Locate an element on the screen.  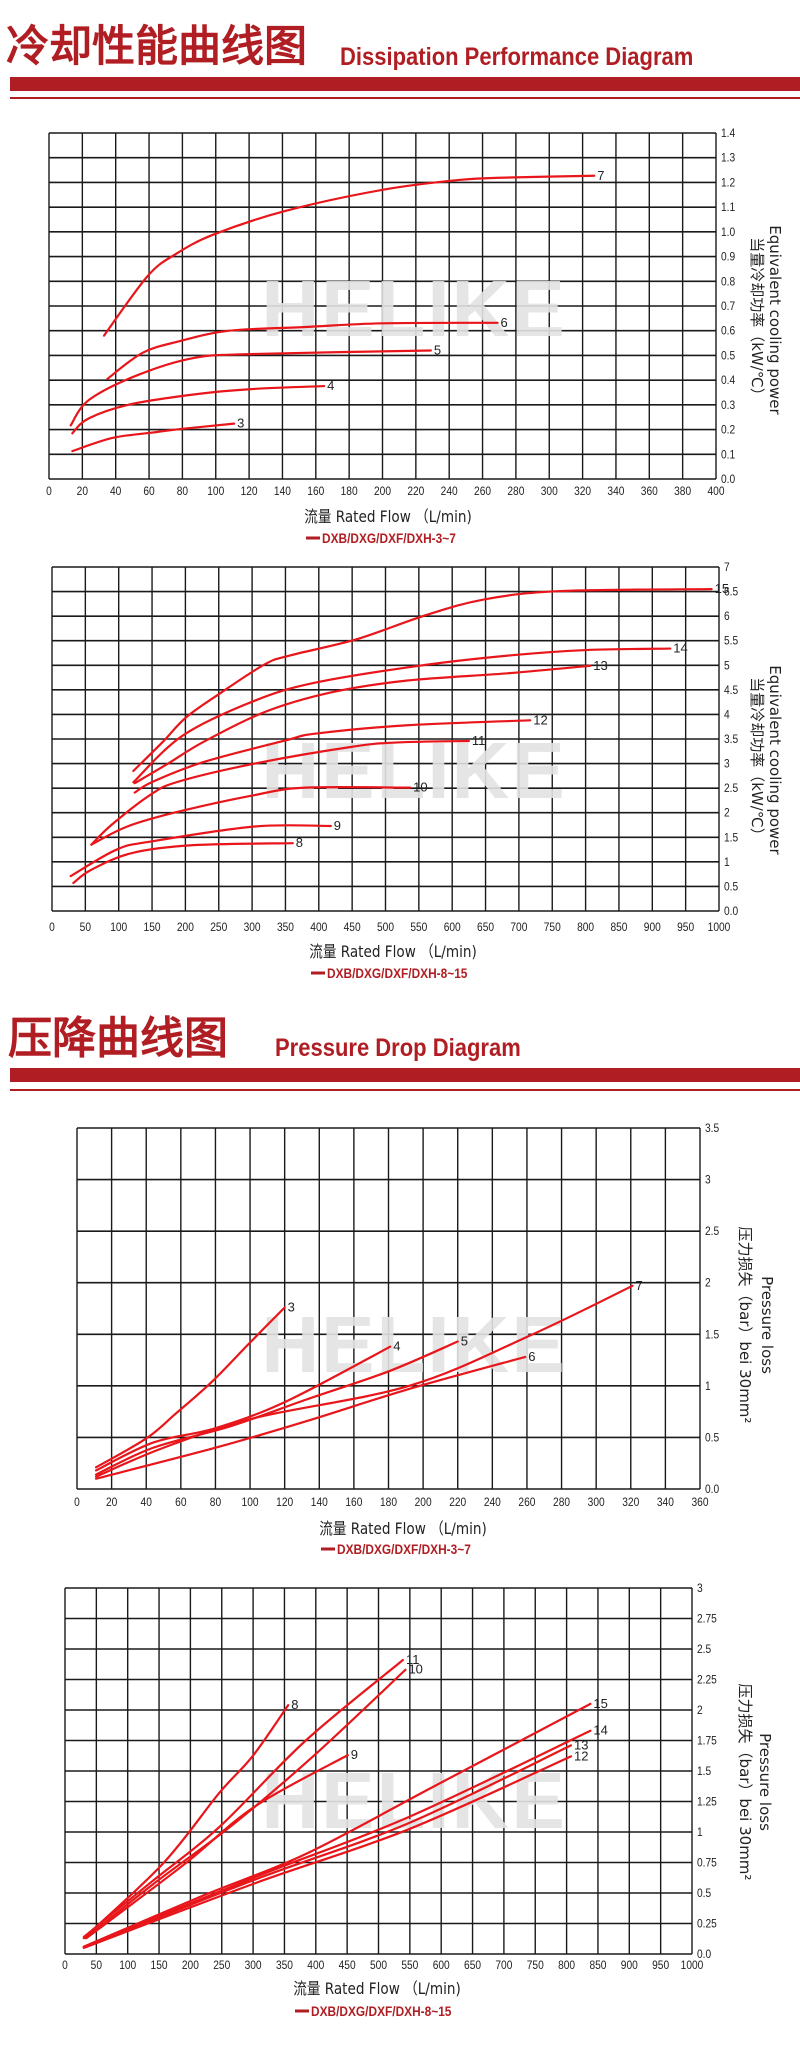
x-tick-label: 600 is located at coordinates (441, 1965).